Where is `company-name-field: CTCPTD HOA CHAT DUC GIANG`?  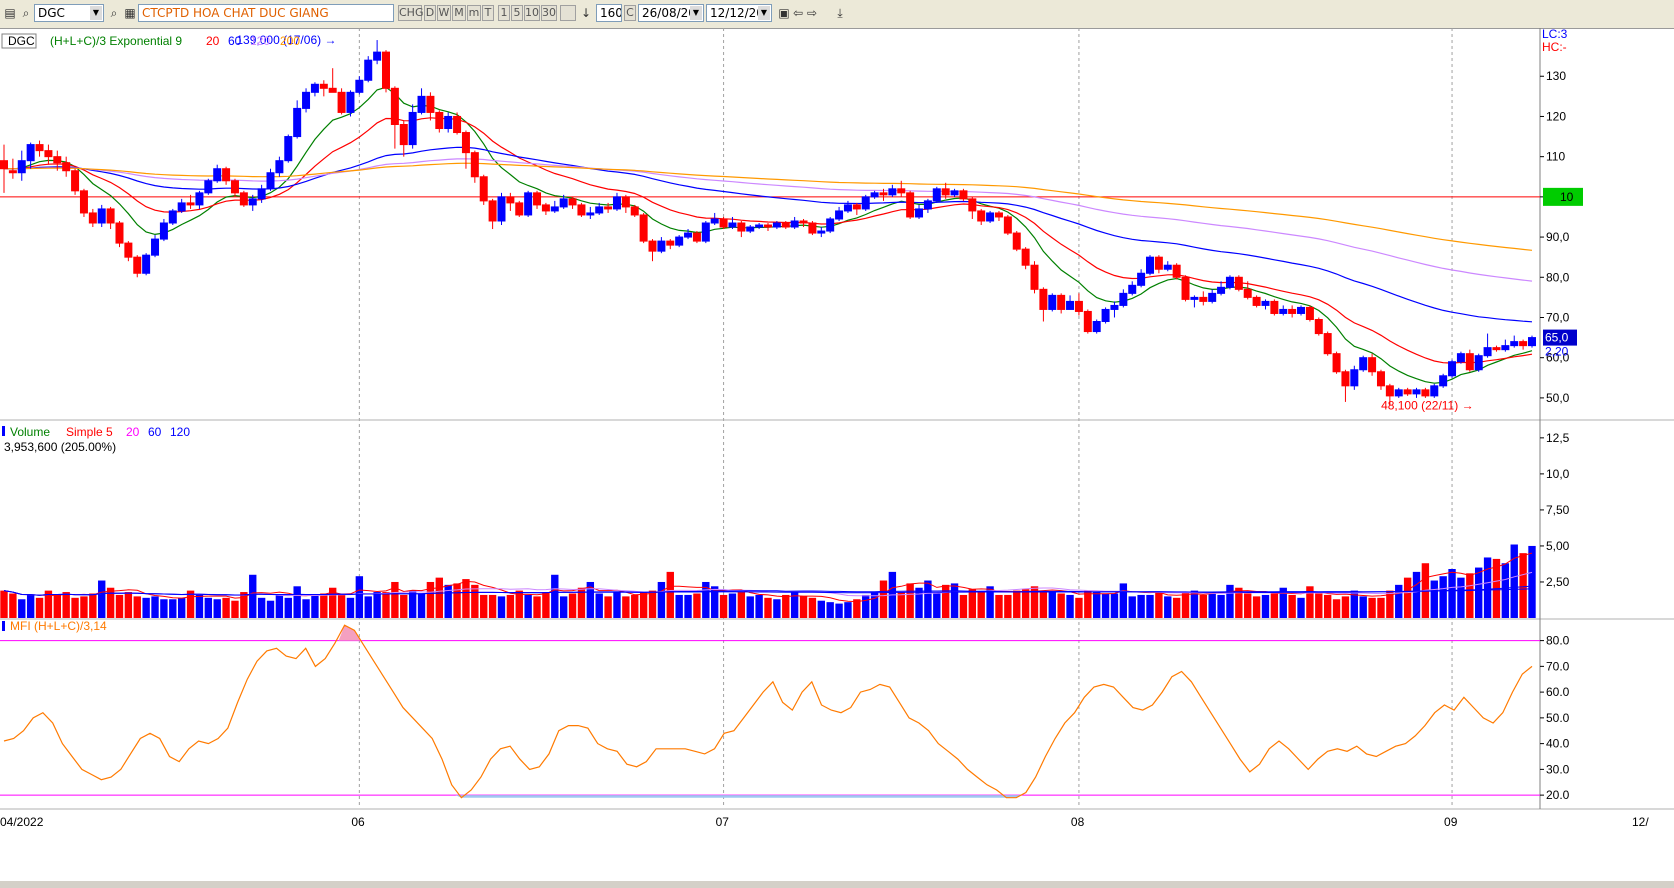
company-name-field: CTCPTD HOA CHAT DUC GIANG is located at coordinates (266, 13).